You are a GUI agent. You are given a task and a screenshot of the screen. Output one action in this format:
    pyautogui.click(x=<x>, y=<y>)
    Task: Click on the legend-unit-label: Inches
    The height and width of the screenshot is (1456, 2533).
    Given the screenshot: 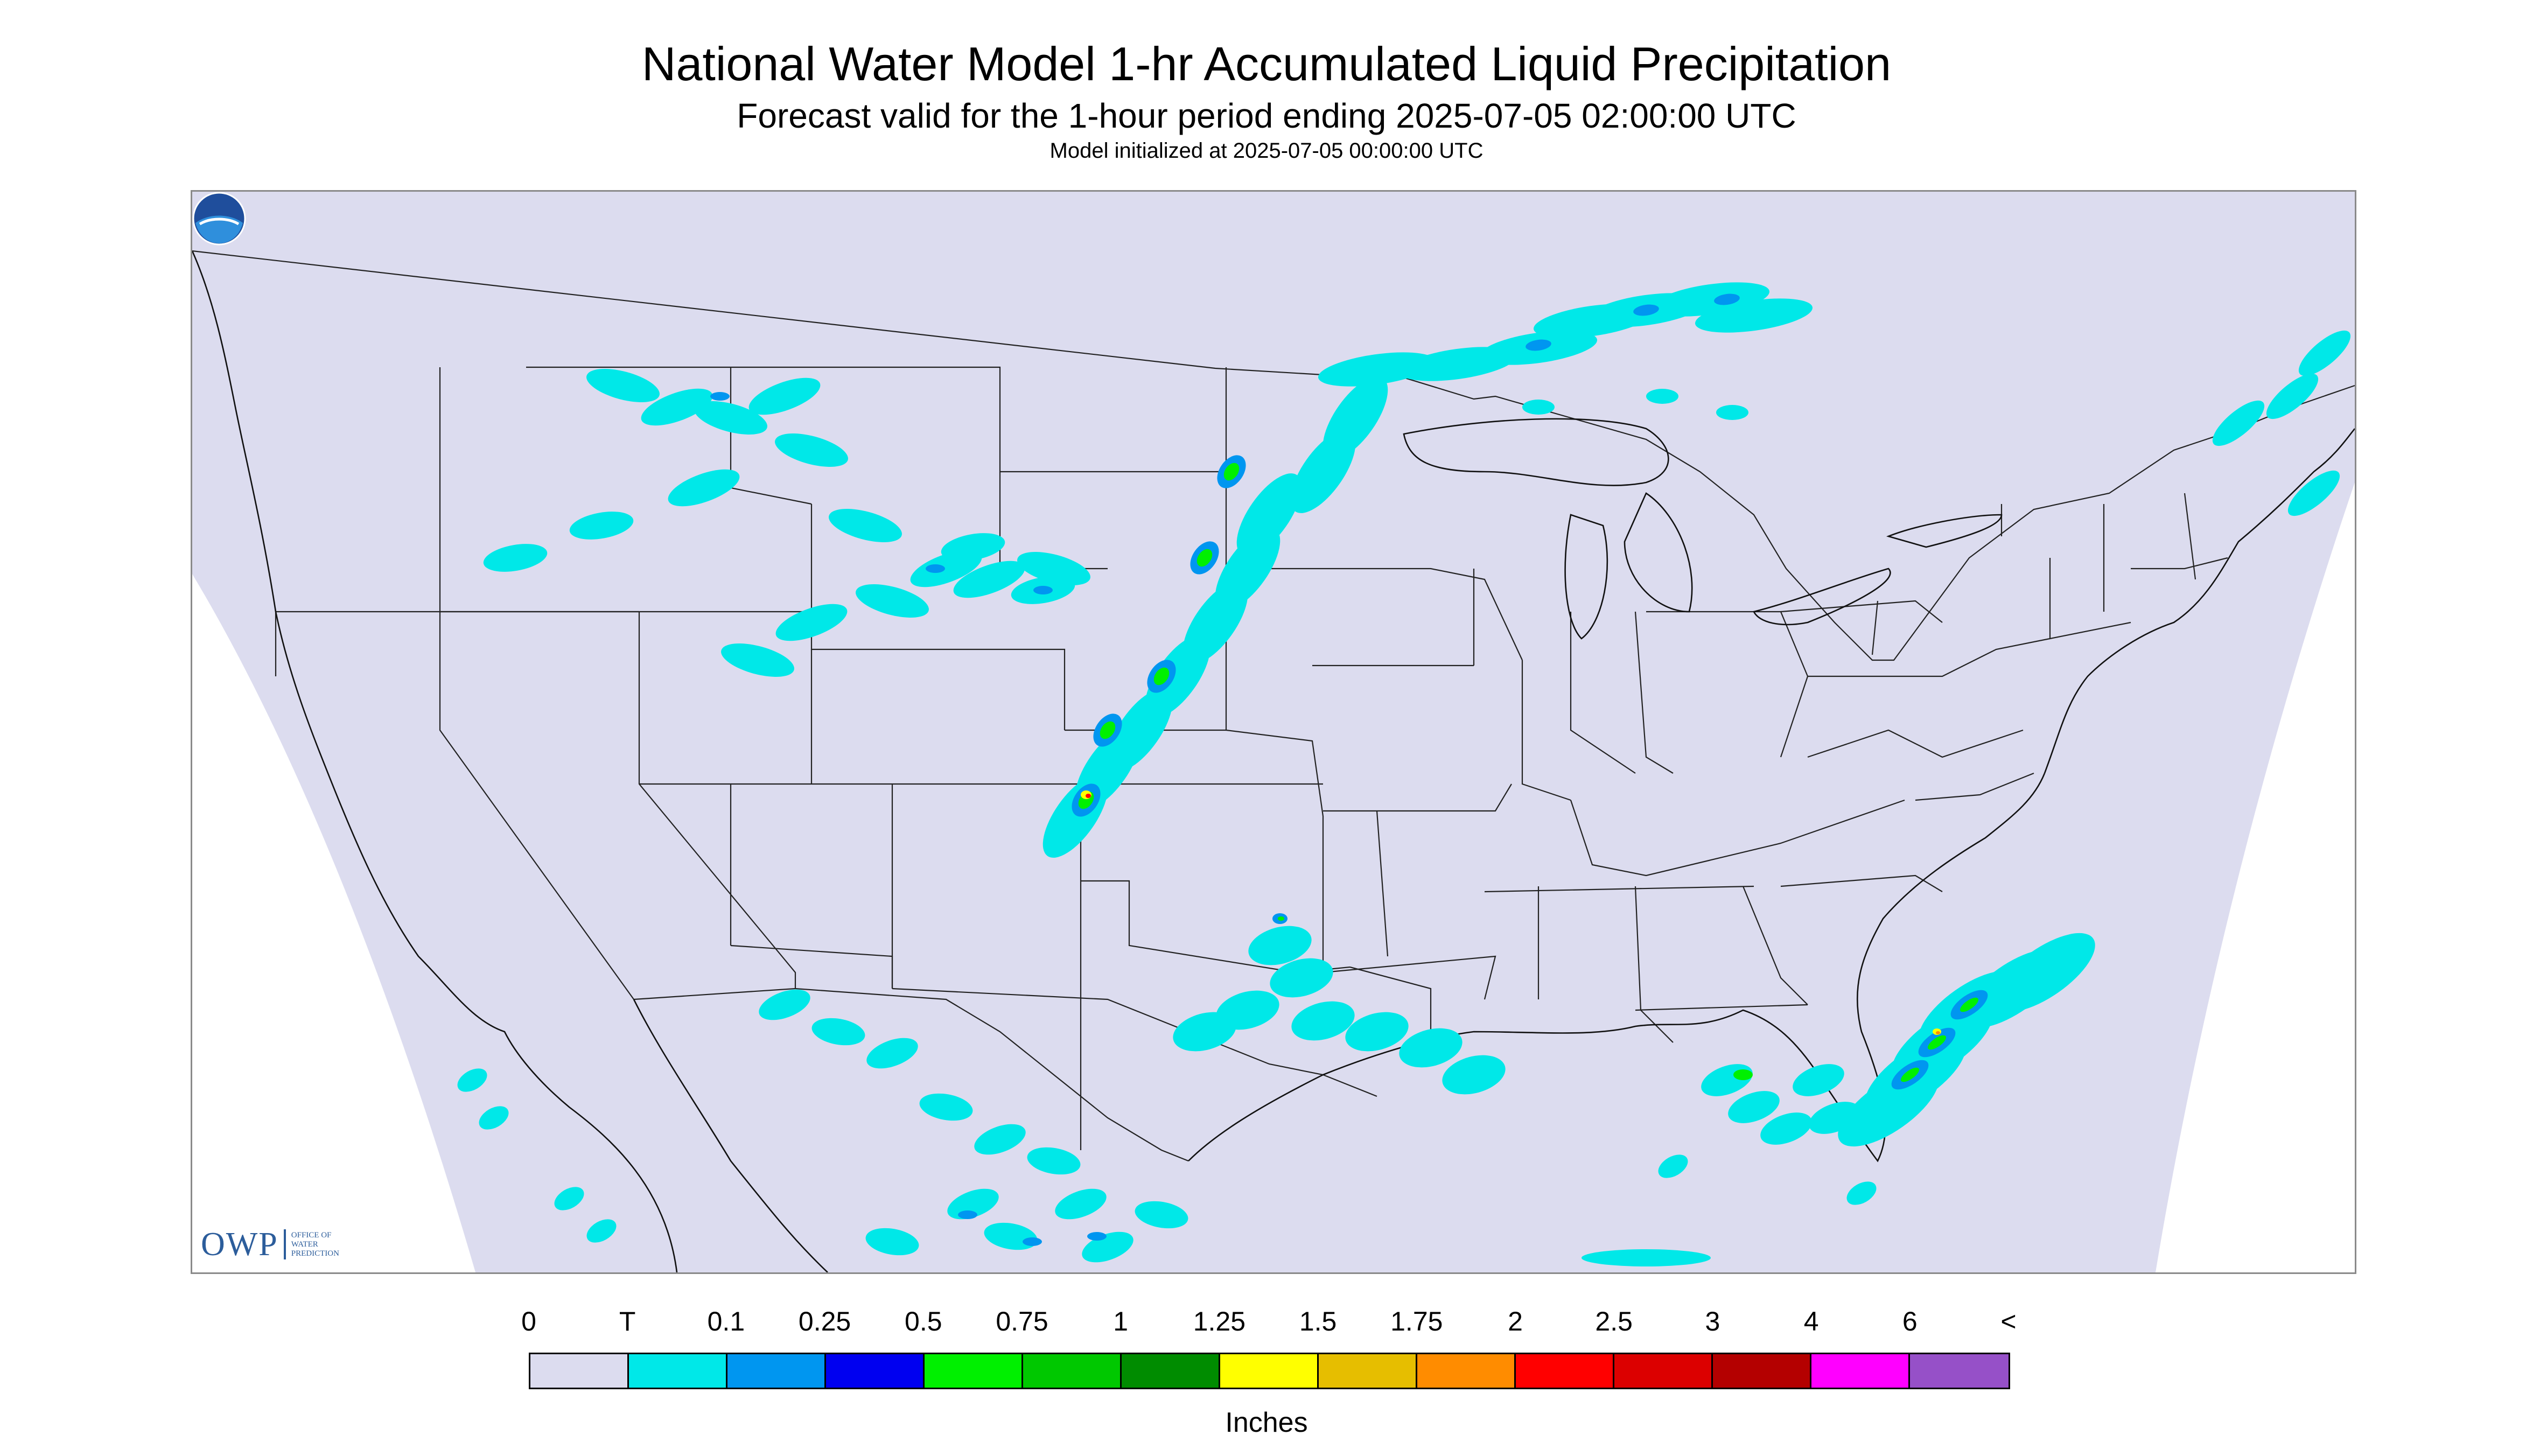 What is the action you would take?
    pyautogui.click(x=1266, y=1422)
    